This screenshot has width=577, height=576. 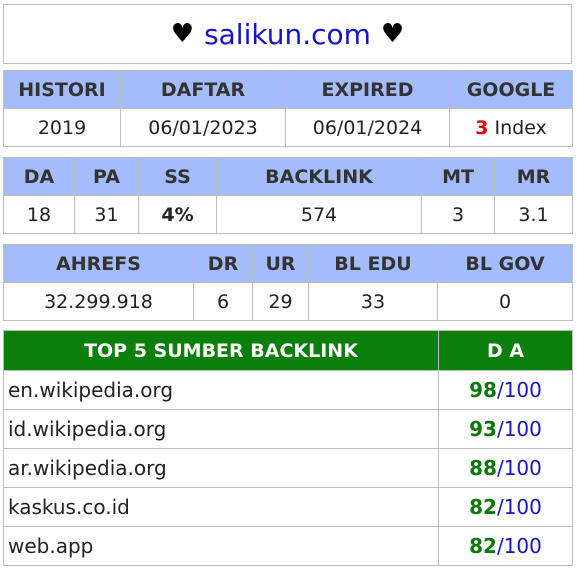 What do you see at coordinates (533, 214) in the screenshot?
I see `mr-value: 3.1` at bounding box center [533, 214].